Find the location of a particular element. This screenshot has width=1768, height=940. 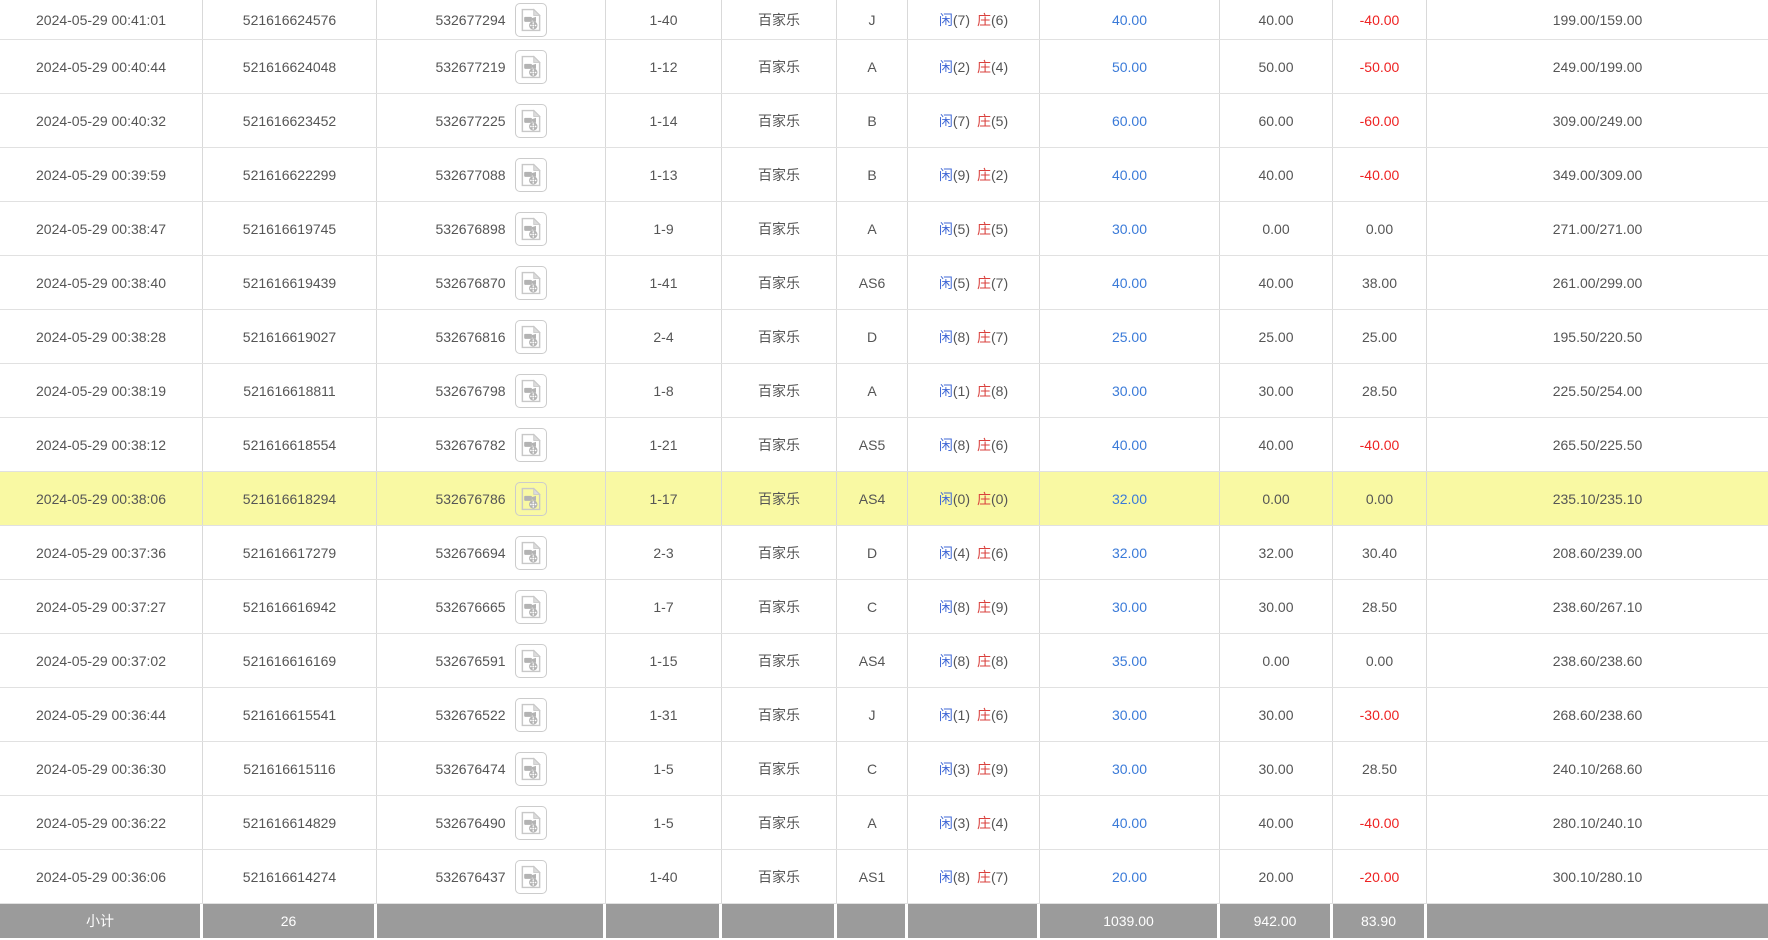

banker-label: 庄 is located at coordinates (984, 282).